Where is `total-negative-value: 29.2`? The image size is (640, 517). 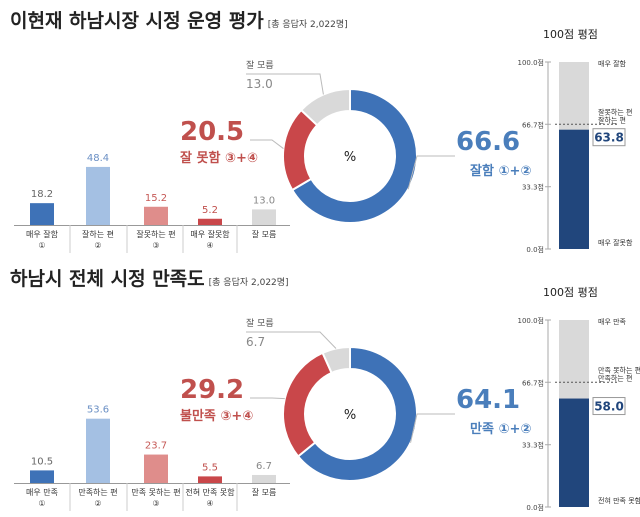 total-negative-value: 29.2 is located at coordinates (212, 390).